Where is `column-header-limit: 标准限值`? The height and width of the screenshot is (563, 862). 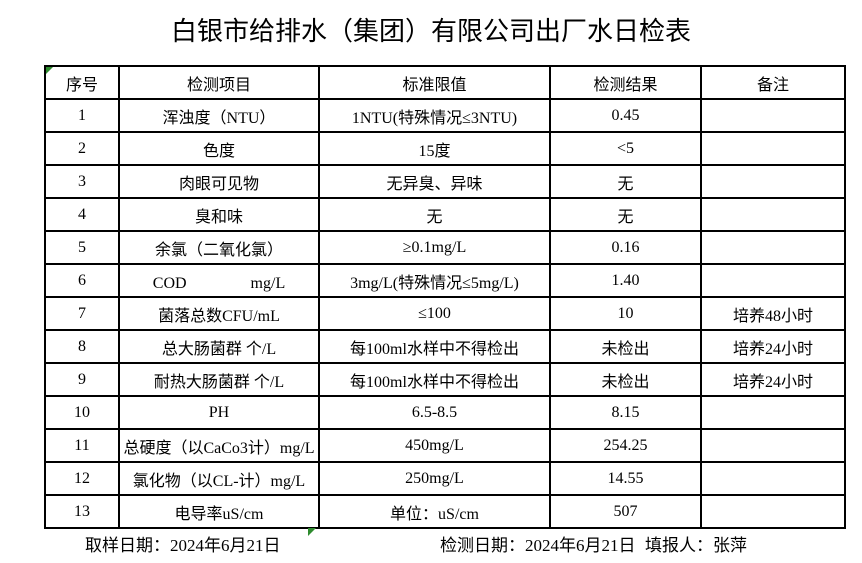 column-header-limit: 标准限值 is located at coordinates (434, 82).